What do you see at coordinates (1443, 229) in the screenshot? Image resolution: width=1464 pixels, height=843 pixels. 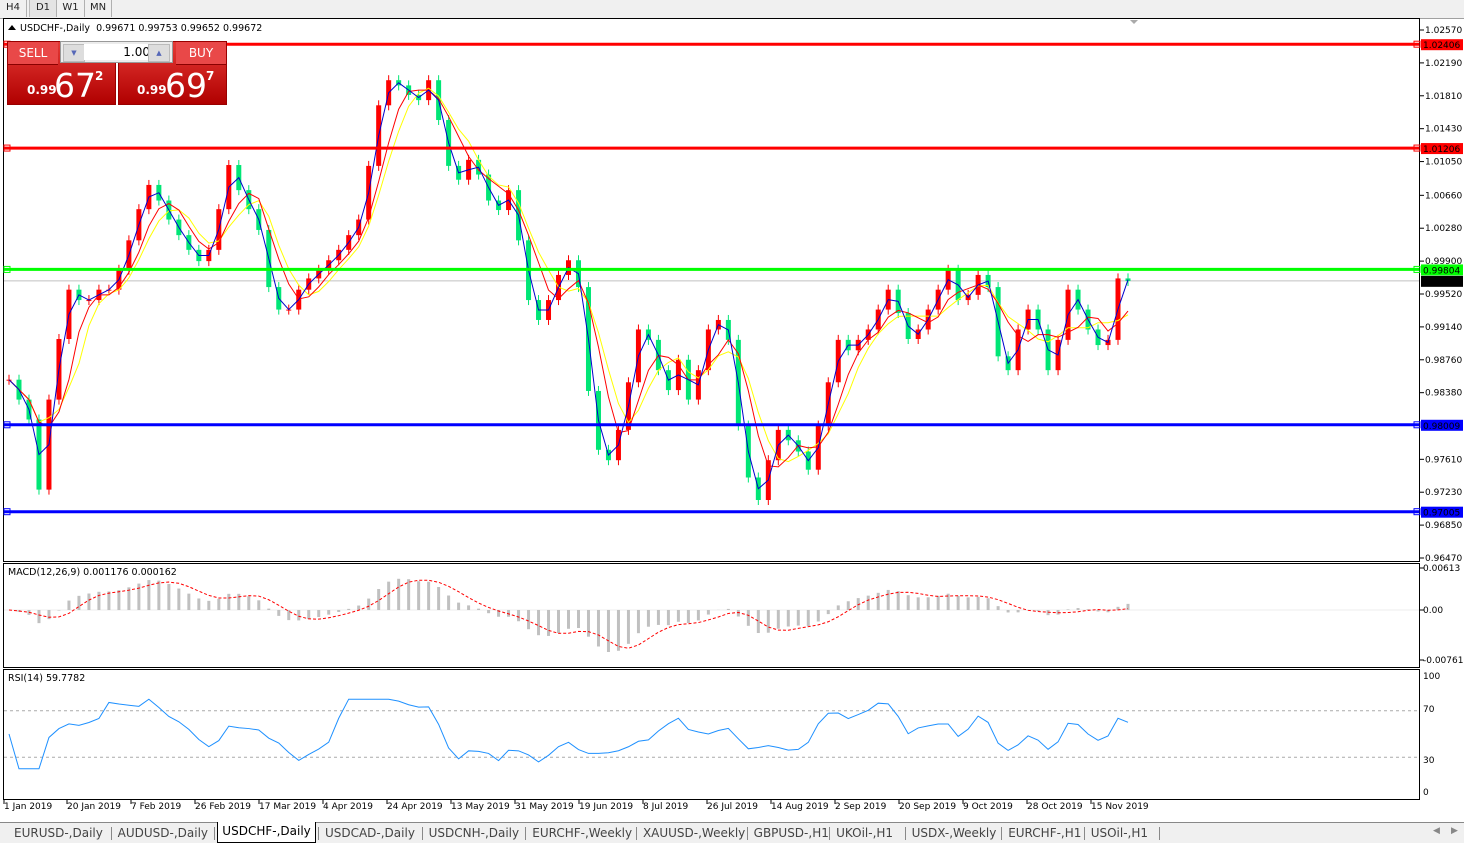 I see `price-tick-label: 1.00280` at bounding box center [1443, 229].